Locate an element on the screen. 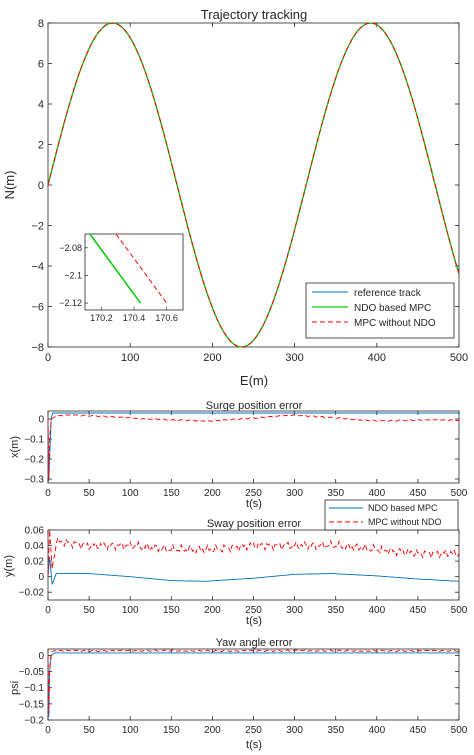  inset-x-tick-label: 170.6 is located at coordinates (166, 318).